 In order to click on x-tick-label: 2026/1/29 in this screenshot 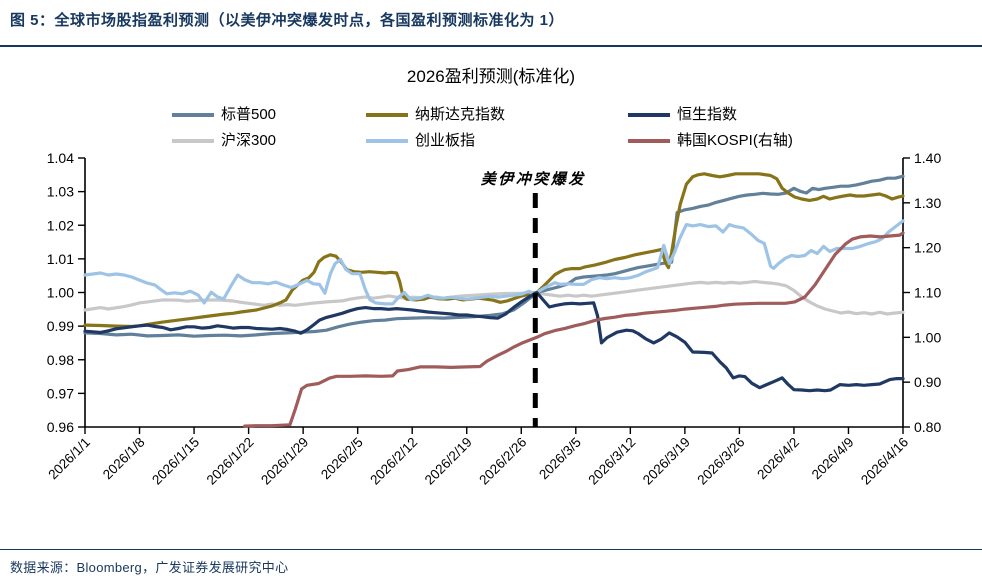, I will do `click(284, 461)`.